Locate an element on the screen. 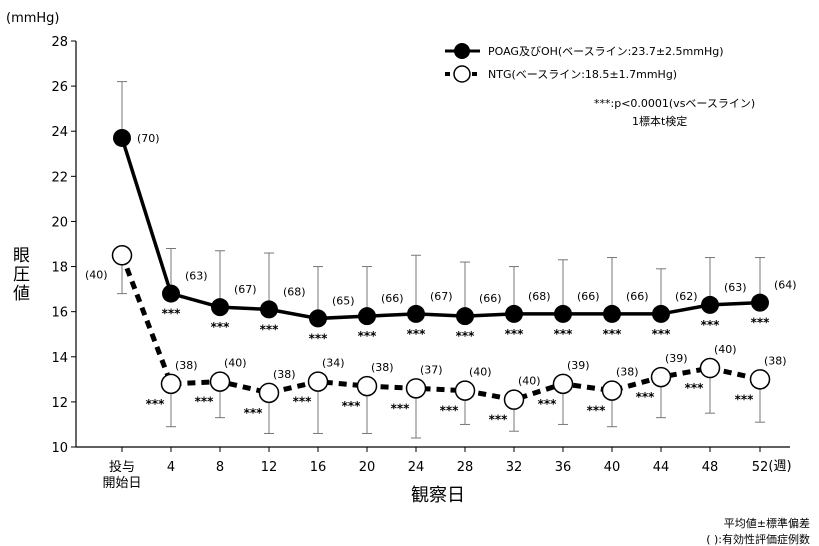 The image size is (819, 546). test-name-note: 1標本t検定 is located at coordinates (659, 121).